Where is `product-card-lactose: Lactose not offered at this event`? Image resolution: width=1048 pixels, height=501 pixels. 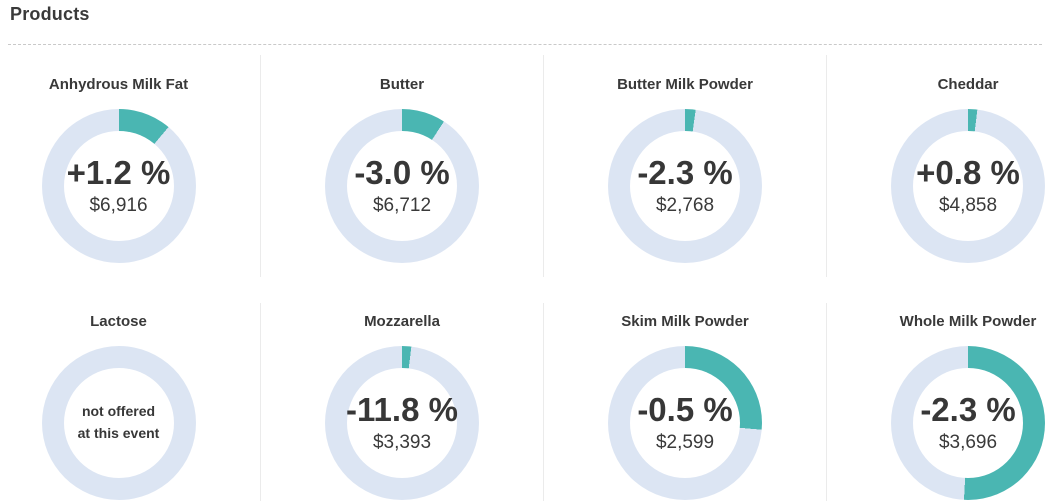
product-card-lactose: Lactose not offered at this event is located at coordinates (130, 402).